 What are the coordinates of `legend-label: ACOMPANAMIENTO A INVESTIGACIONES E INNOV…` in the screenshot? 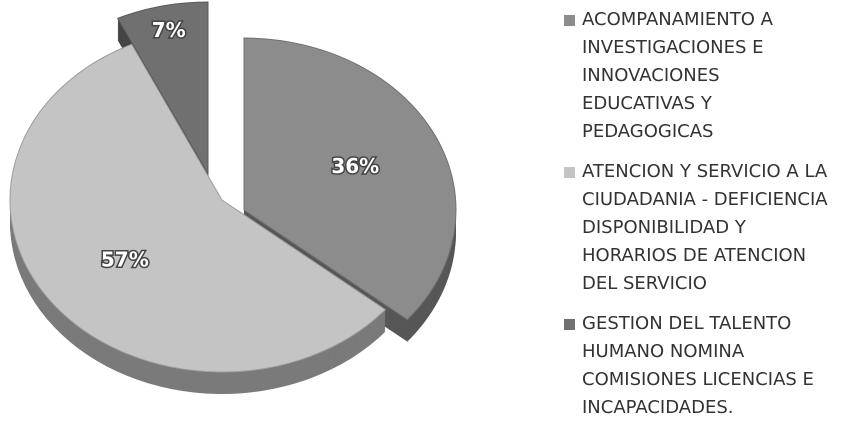 It's located at (677, 75).